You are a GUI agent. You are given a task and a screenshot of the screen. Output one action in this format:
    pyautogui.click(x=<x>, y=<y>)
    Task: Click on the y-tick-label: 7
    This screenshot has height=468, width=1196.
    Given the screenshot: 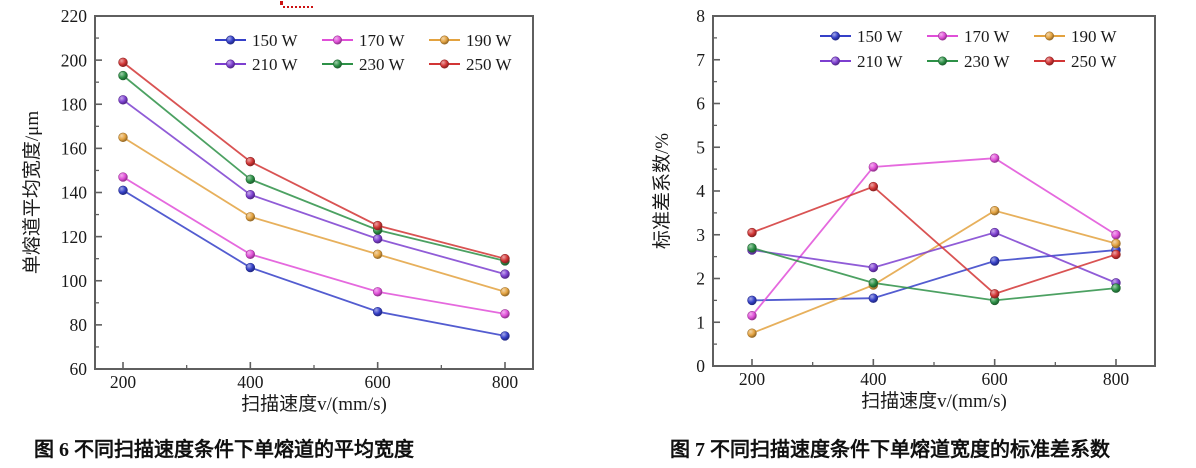 What is the action you would take?
    pyautogui.click(x=700, y=60)
    